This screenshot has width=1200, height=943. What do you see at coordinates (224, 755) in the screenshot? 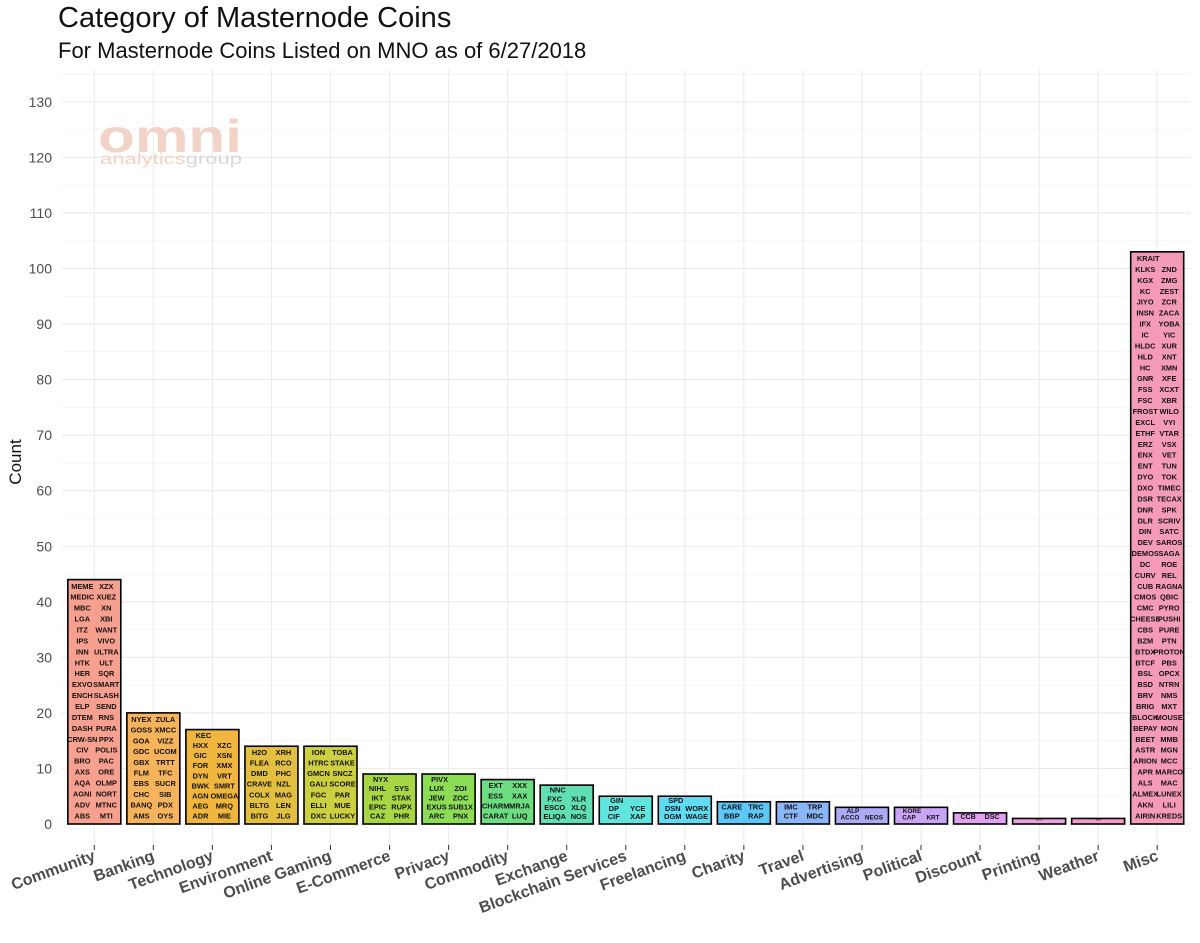
I see `coin-label: XSN` at bounding box center [224, 755].